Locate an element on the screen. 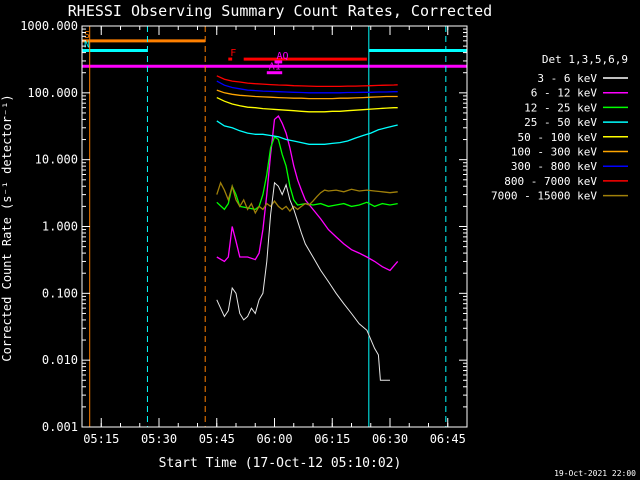 This screenshot has width=640, height=480. legend-label: 7000 - 15000 keV is located at coordinates (544, 196).